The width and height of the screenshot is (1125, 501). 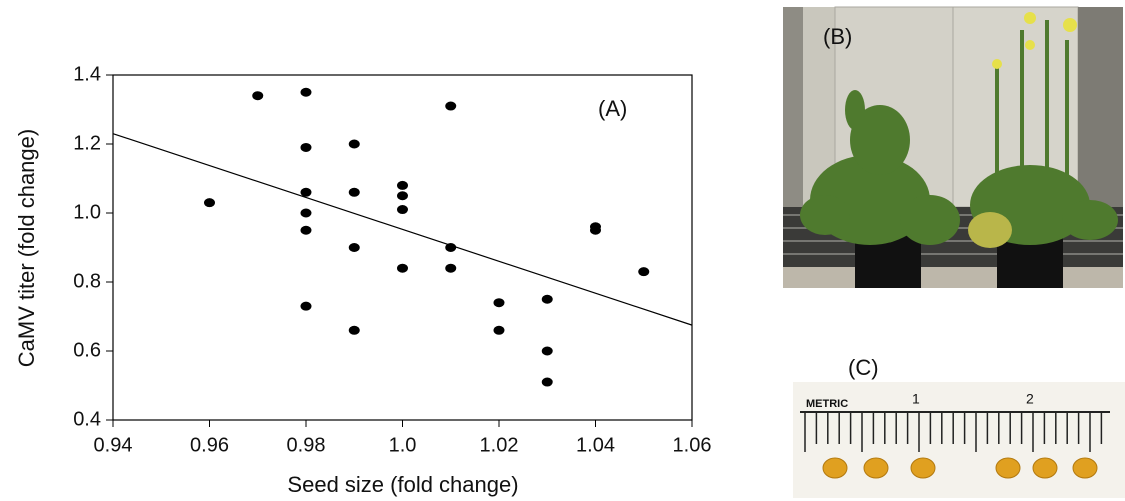 I want to click on panel-label: (A), so click(x=612, y=108).